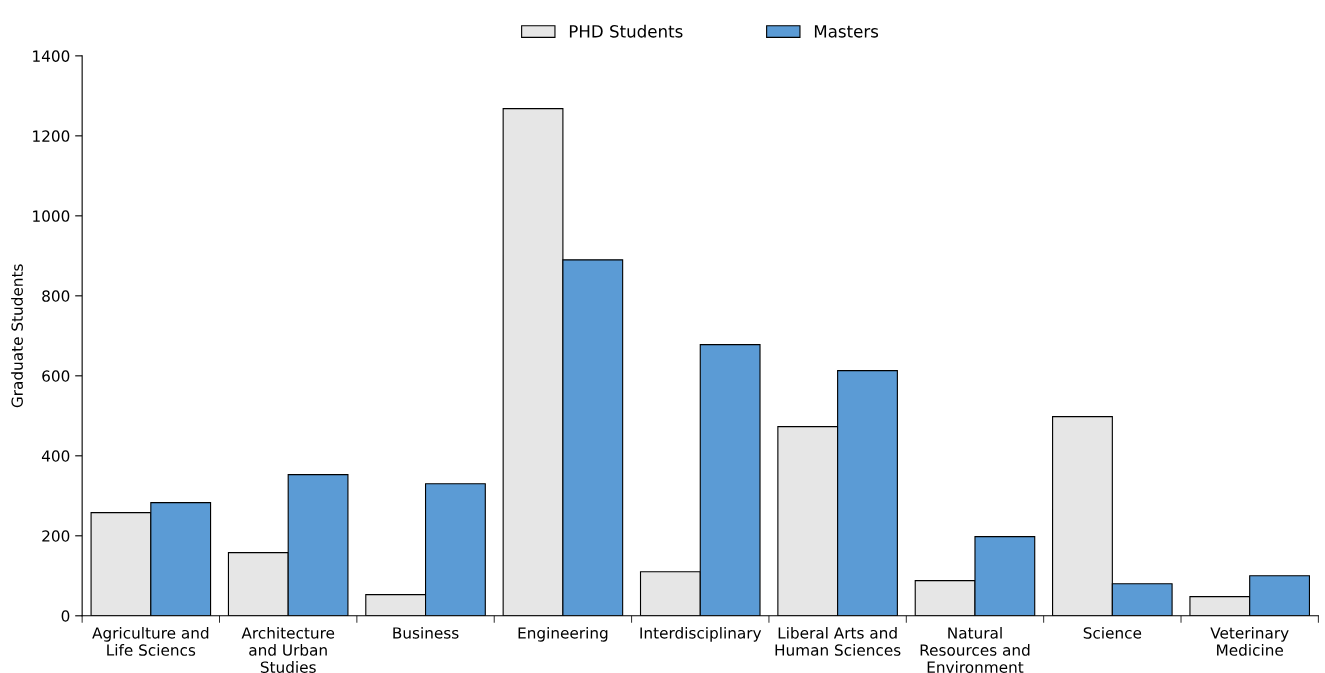 The height and width of the screenshot is (673, 1325). I want to click on x-tick-label: Interdisciplinary, so click(701, 634).